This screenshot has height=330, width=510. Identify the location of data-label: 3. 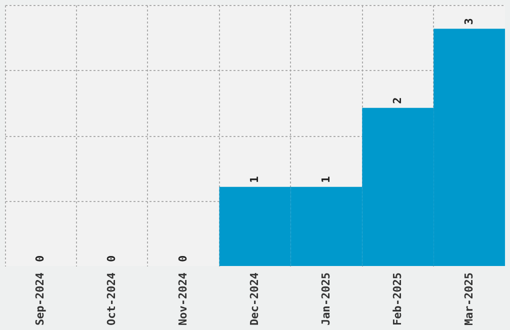
(469, 21).